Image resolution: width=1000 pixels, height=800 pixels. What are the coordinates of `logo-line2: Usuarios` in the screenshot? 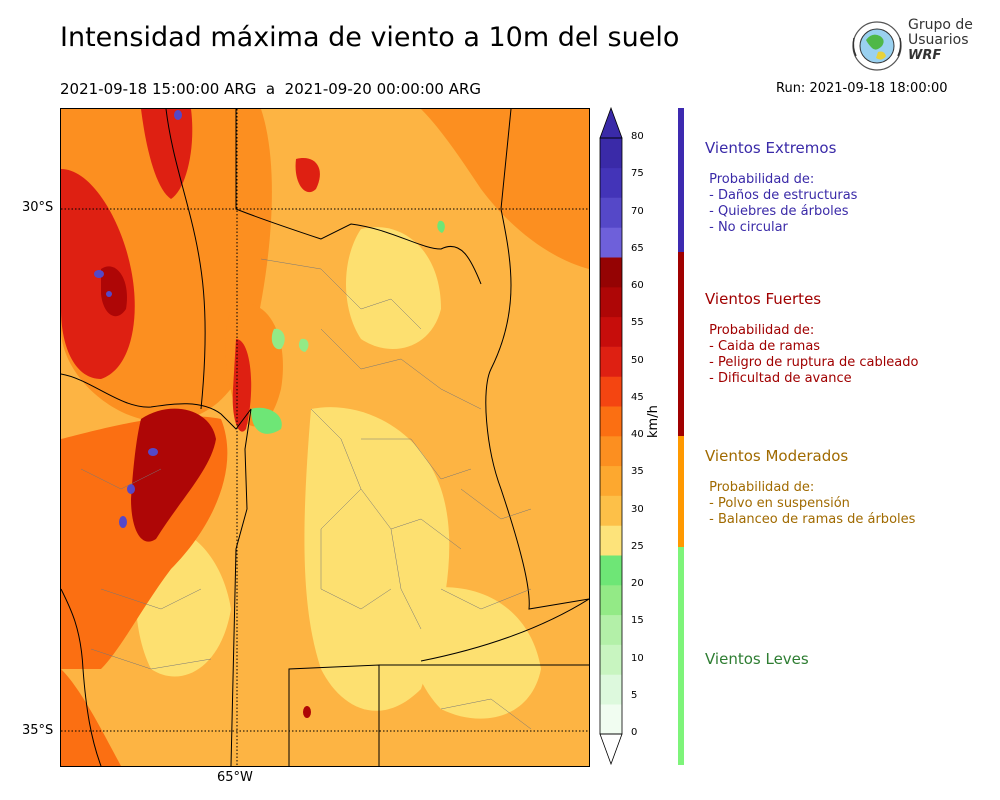 It's located at (938, 40).